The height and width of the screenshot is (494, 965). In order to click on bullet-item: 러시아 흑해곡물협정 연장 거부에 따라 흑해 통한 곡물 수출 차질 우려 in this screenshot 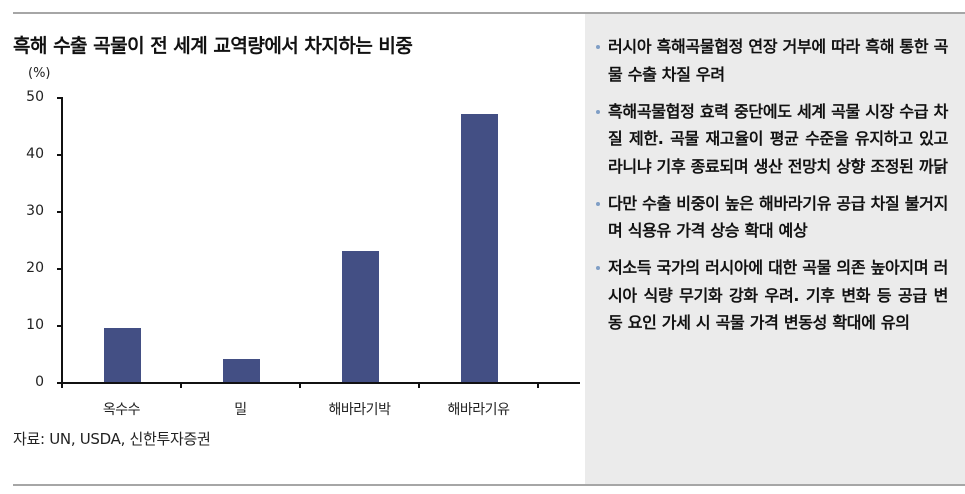, I will do `click(772, 60)`.